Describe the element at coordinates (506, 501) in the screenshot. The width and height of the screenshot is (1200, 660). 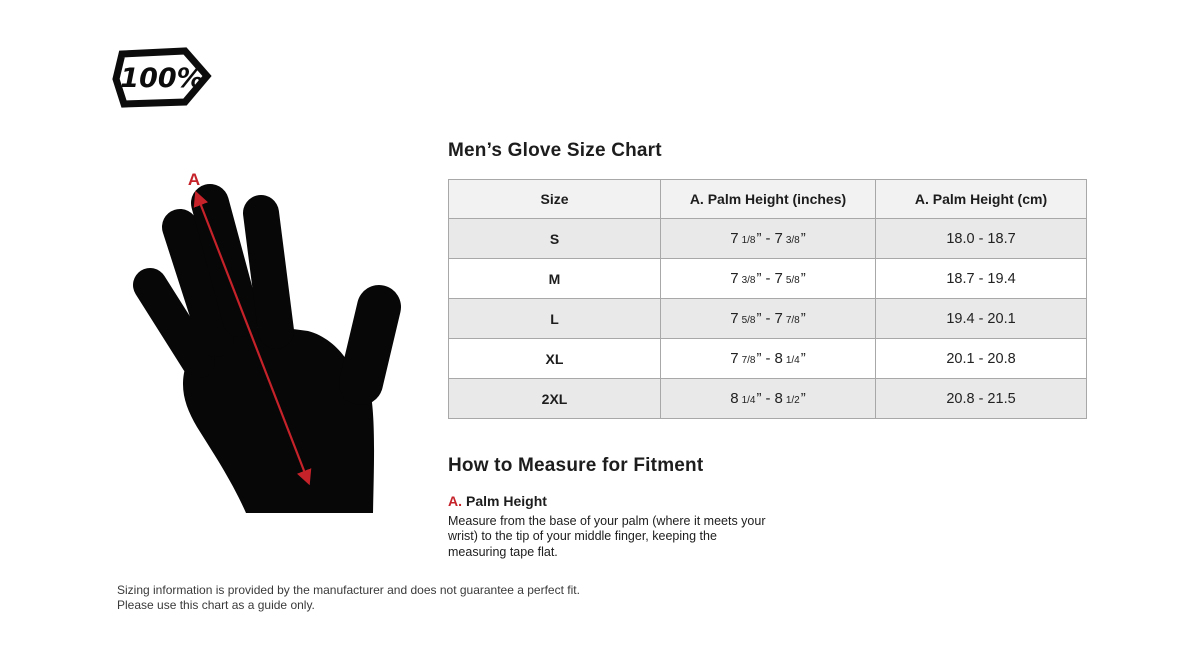
I see `measure-item-name: Palm Height` at that location.